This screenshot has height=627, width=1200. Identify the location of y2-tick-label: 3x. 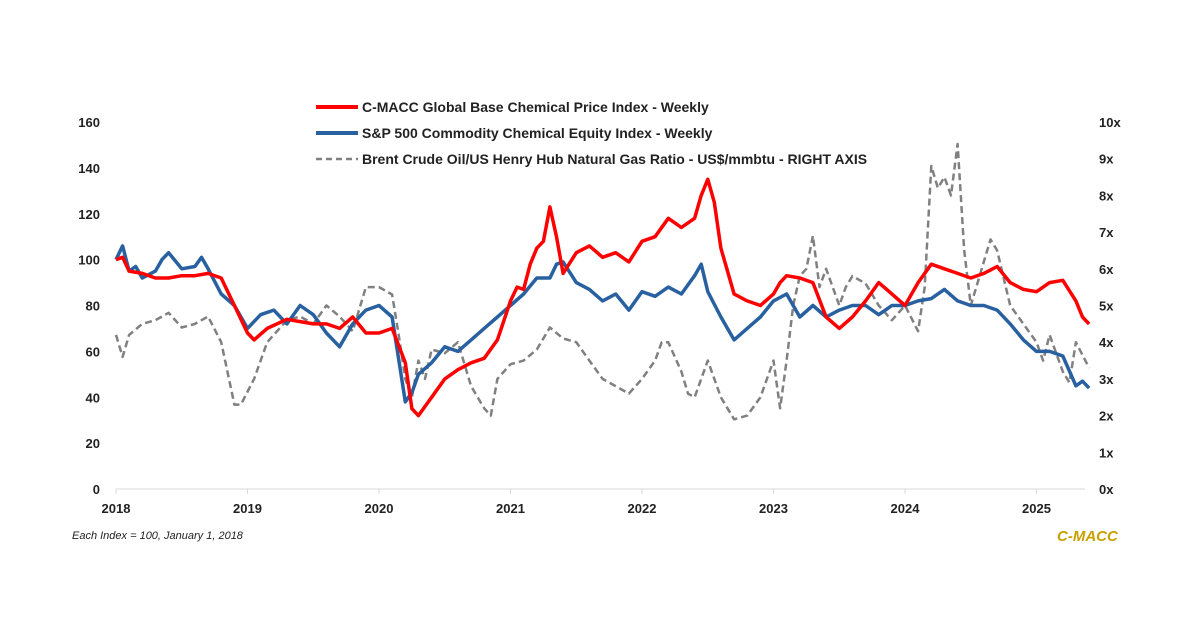
(1106, 379).